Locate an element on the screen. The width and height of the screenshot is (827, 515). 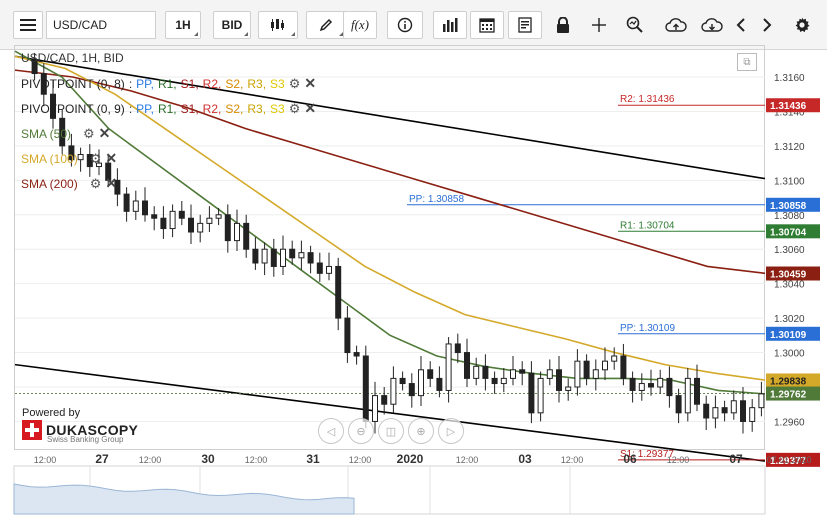
brand-name: DUKASCOPY is located at coordinates (92, 430).